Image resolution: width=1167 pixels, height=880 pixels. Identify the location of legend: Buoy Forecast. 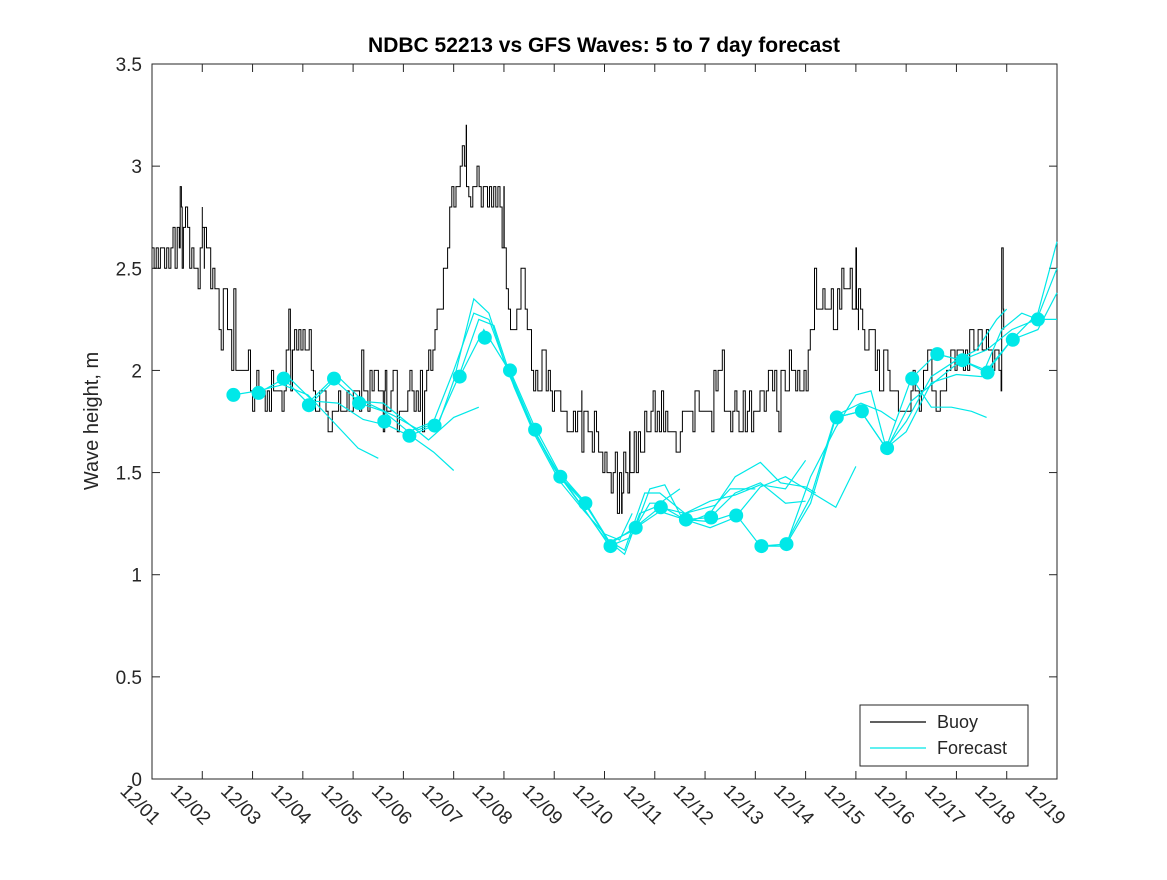
(944, 735).